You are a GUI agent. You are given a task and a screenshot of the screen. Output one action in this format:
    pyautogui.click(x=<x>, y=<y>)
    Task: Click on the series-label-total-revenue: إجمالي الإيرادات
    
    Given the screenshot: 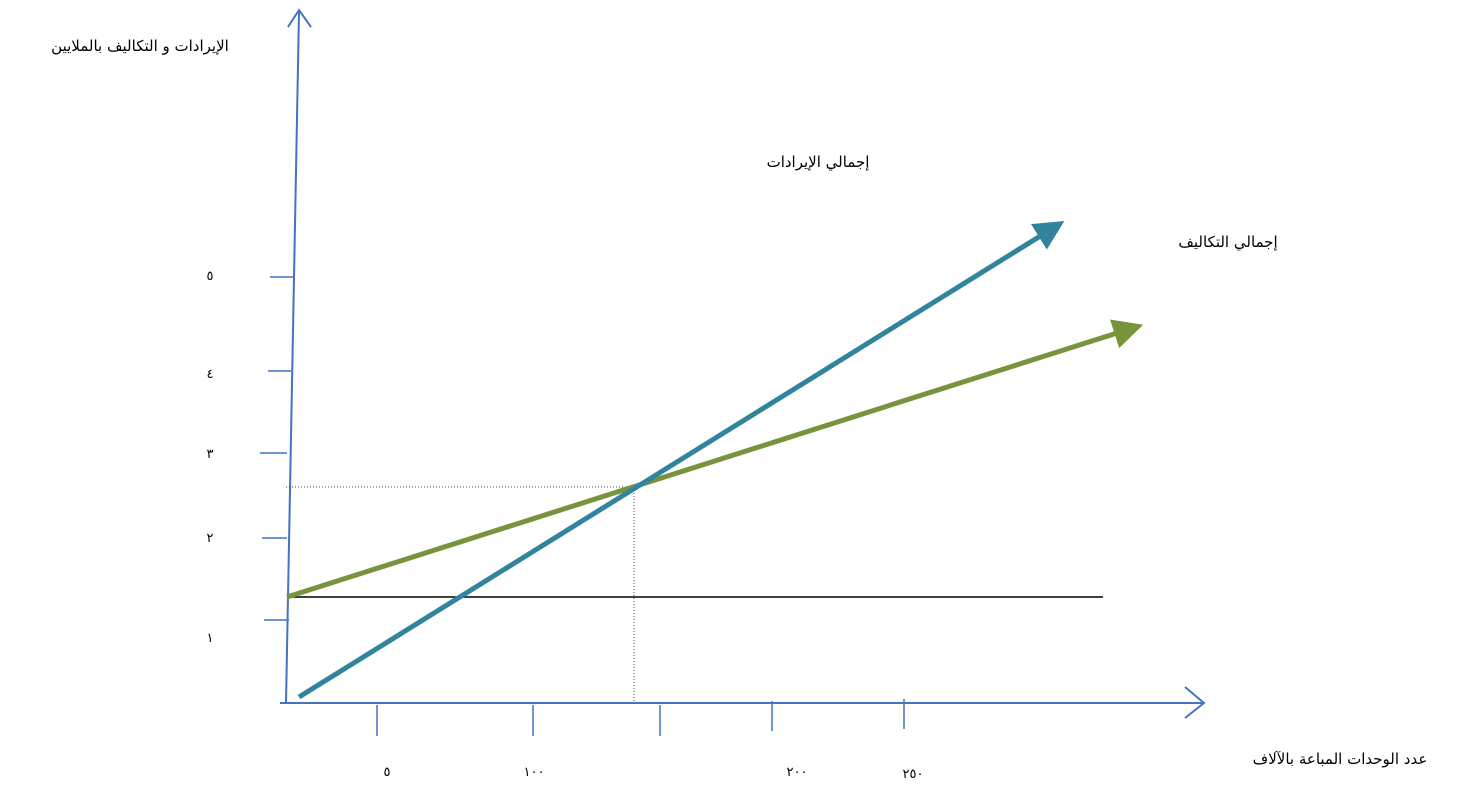 What is the action you would take?
    pyautogui.click(x=818, y=162)
    